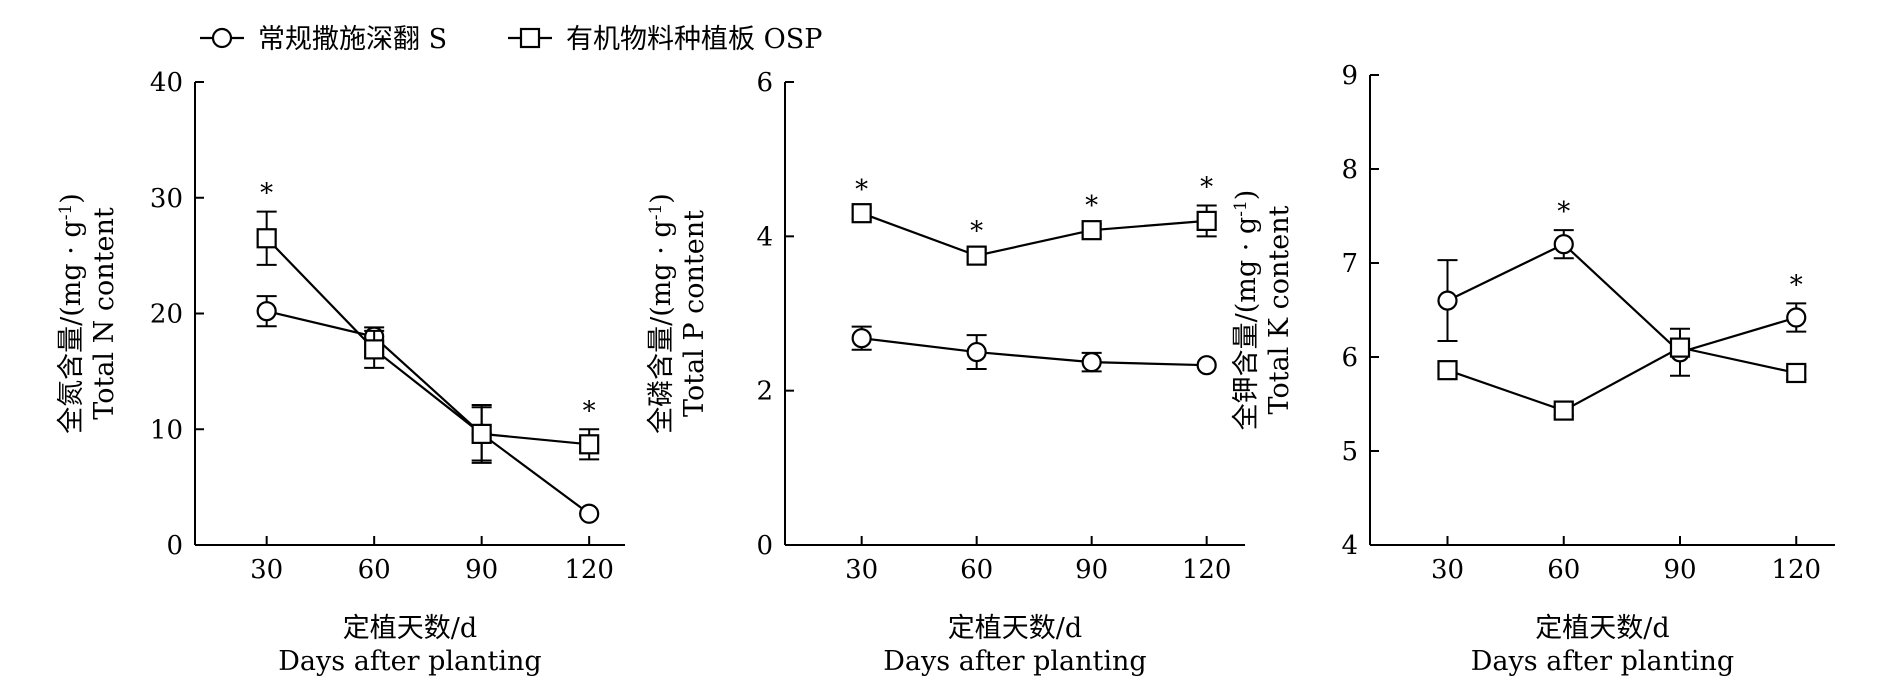  What do you see at coordinates (166, 315) in the screenshot?
I see `y-tick-label: 20` at bounding box center [166, 315].